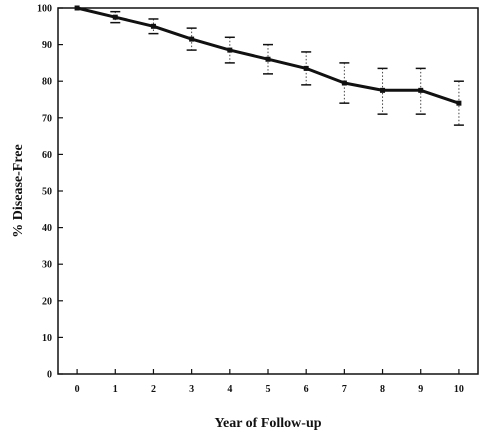 This screenshot has height=439, width=500. I want to click on x-tick-label: 3, so click(191, 389).